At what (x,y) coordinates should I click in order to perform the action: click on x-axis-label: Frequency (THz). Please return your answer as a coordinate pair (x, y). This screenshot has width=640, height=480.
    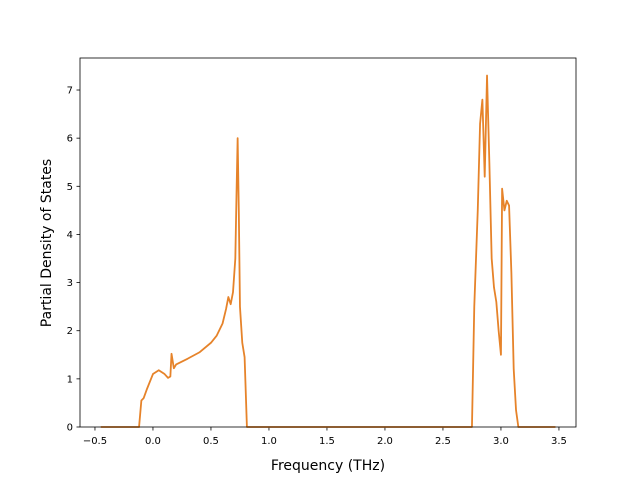
    Looking at the image, I should click on (328, 466).